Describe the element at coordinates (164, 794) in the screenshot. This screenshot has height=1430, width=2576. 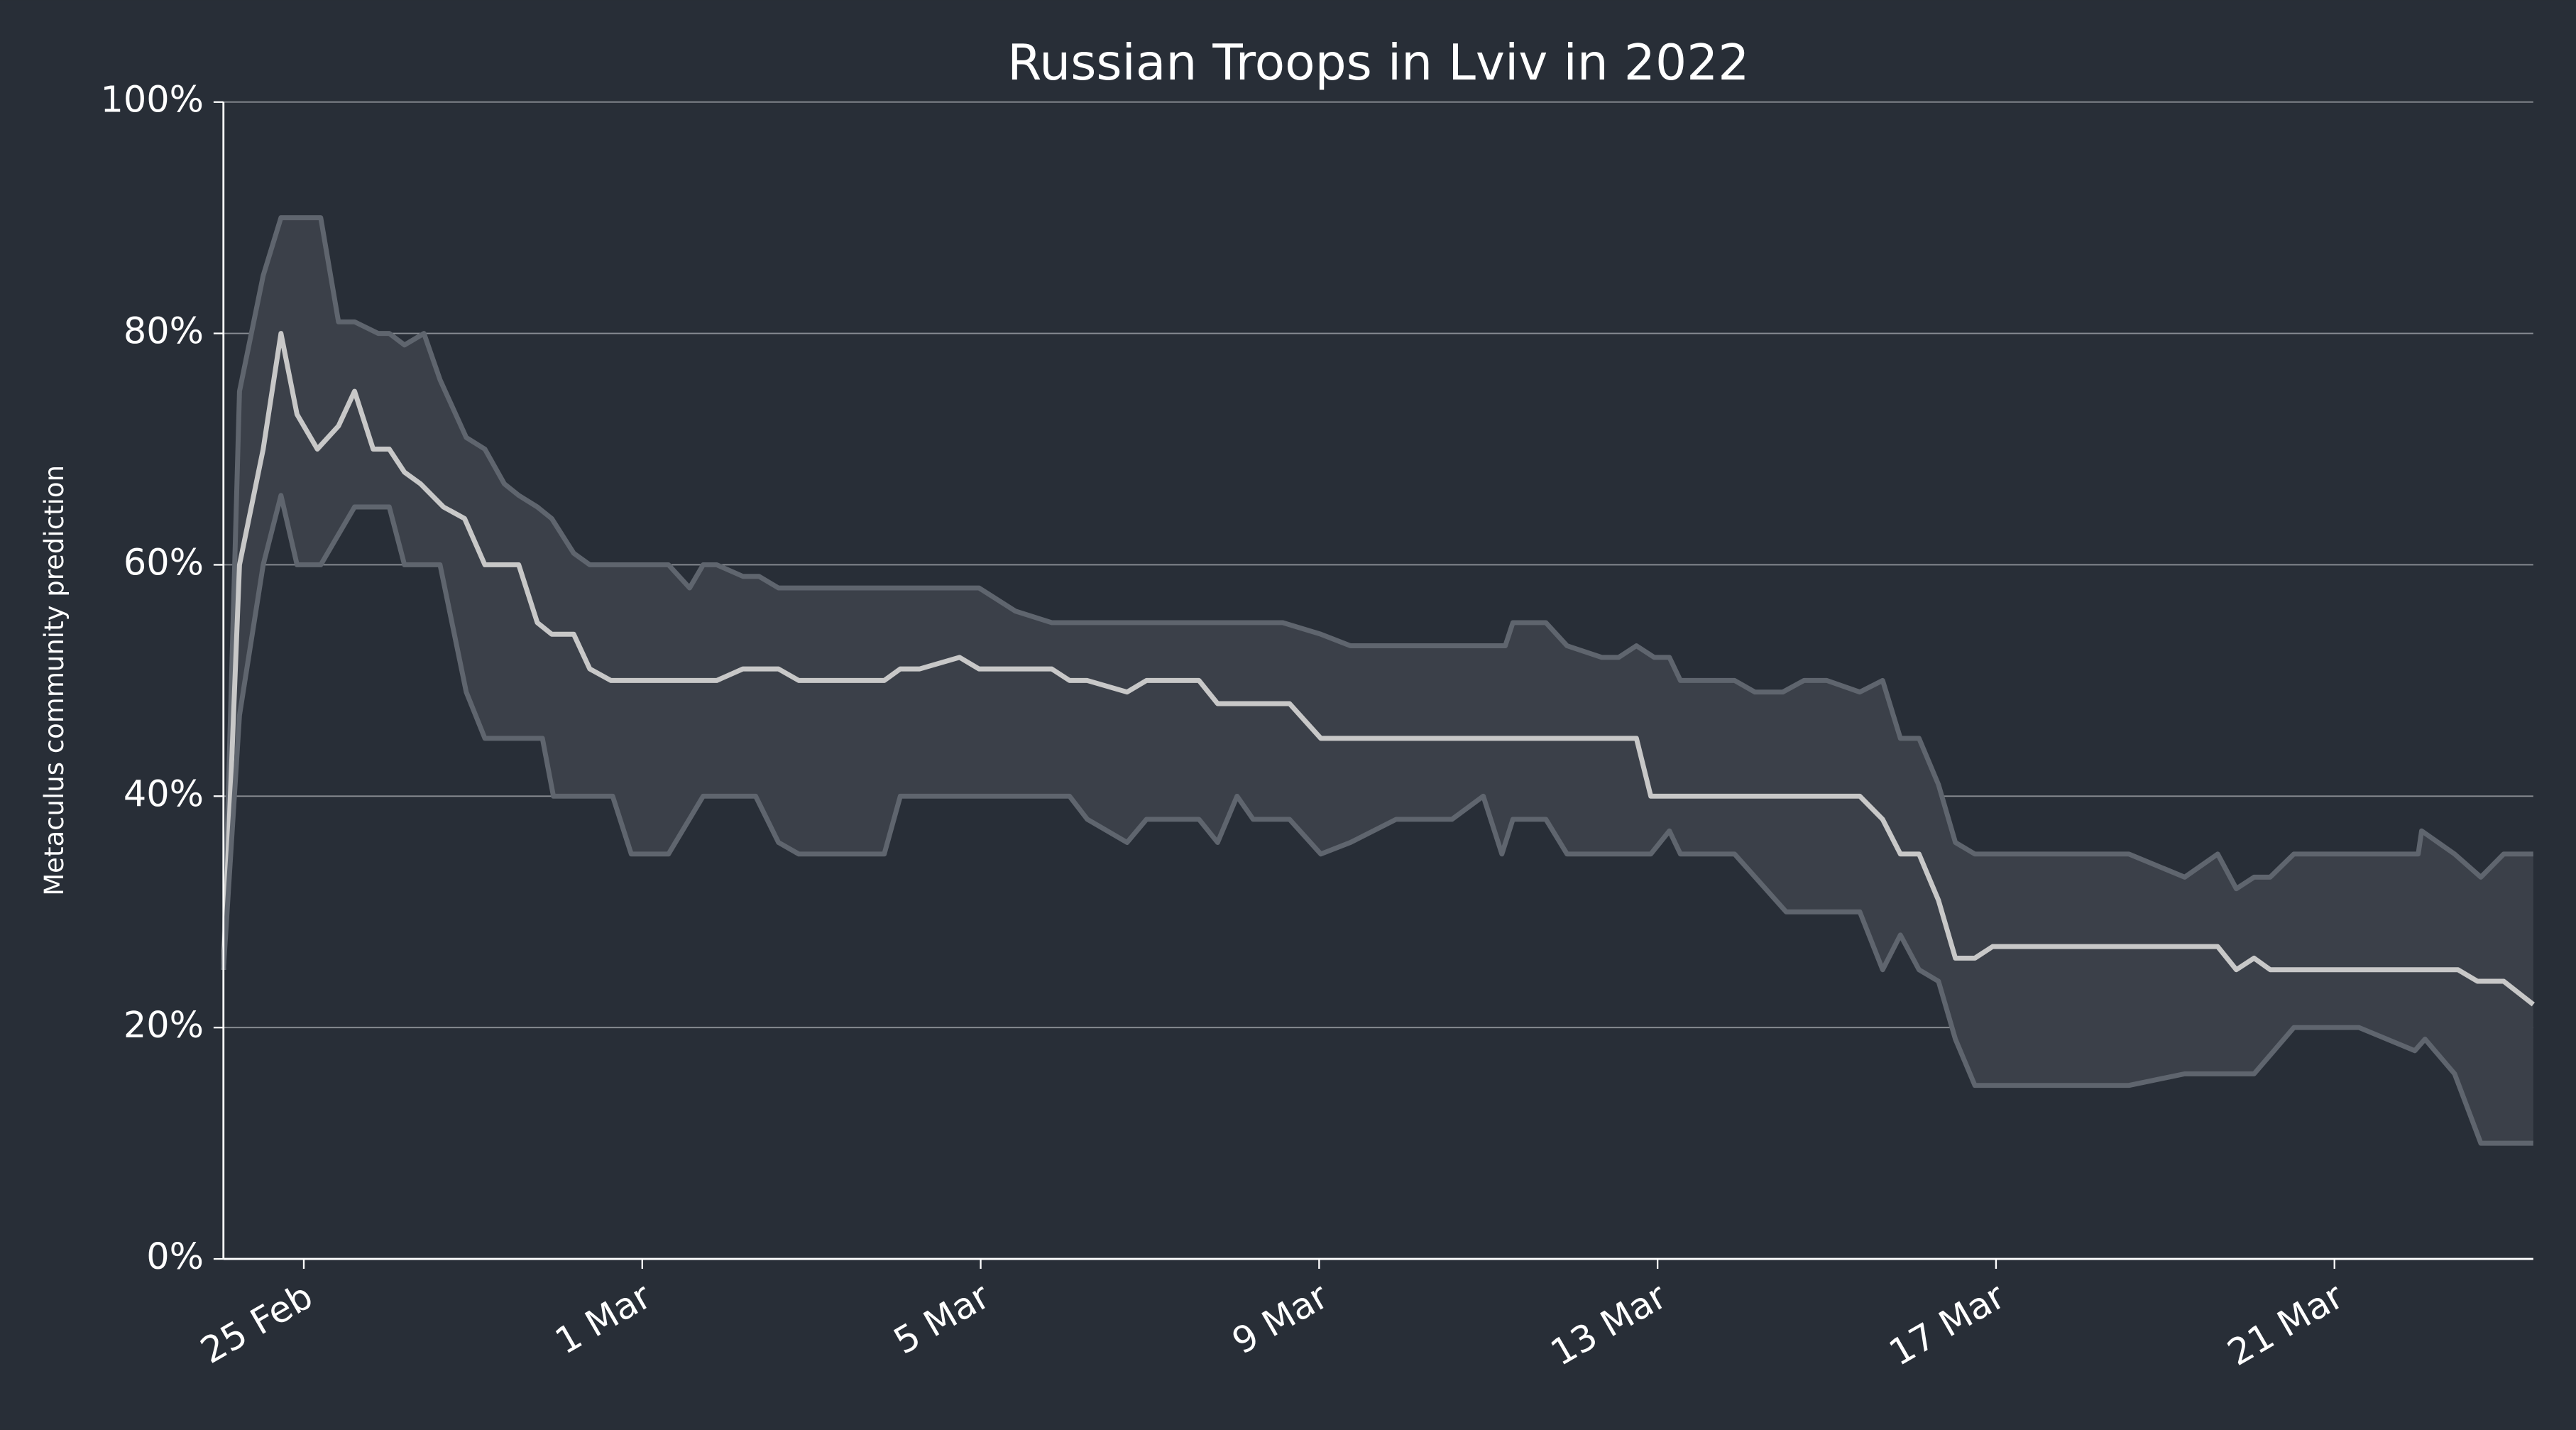
I see `y-tick-label: 40%` at that location.